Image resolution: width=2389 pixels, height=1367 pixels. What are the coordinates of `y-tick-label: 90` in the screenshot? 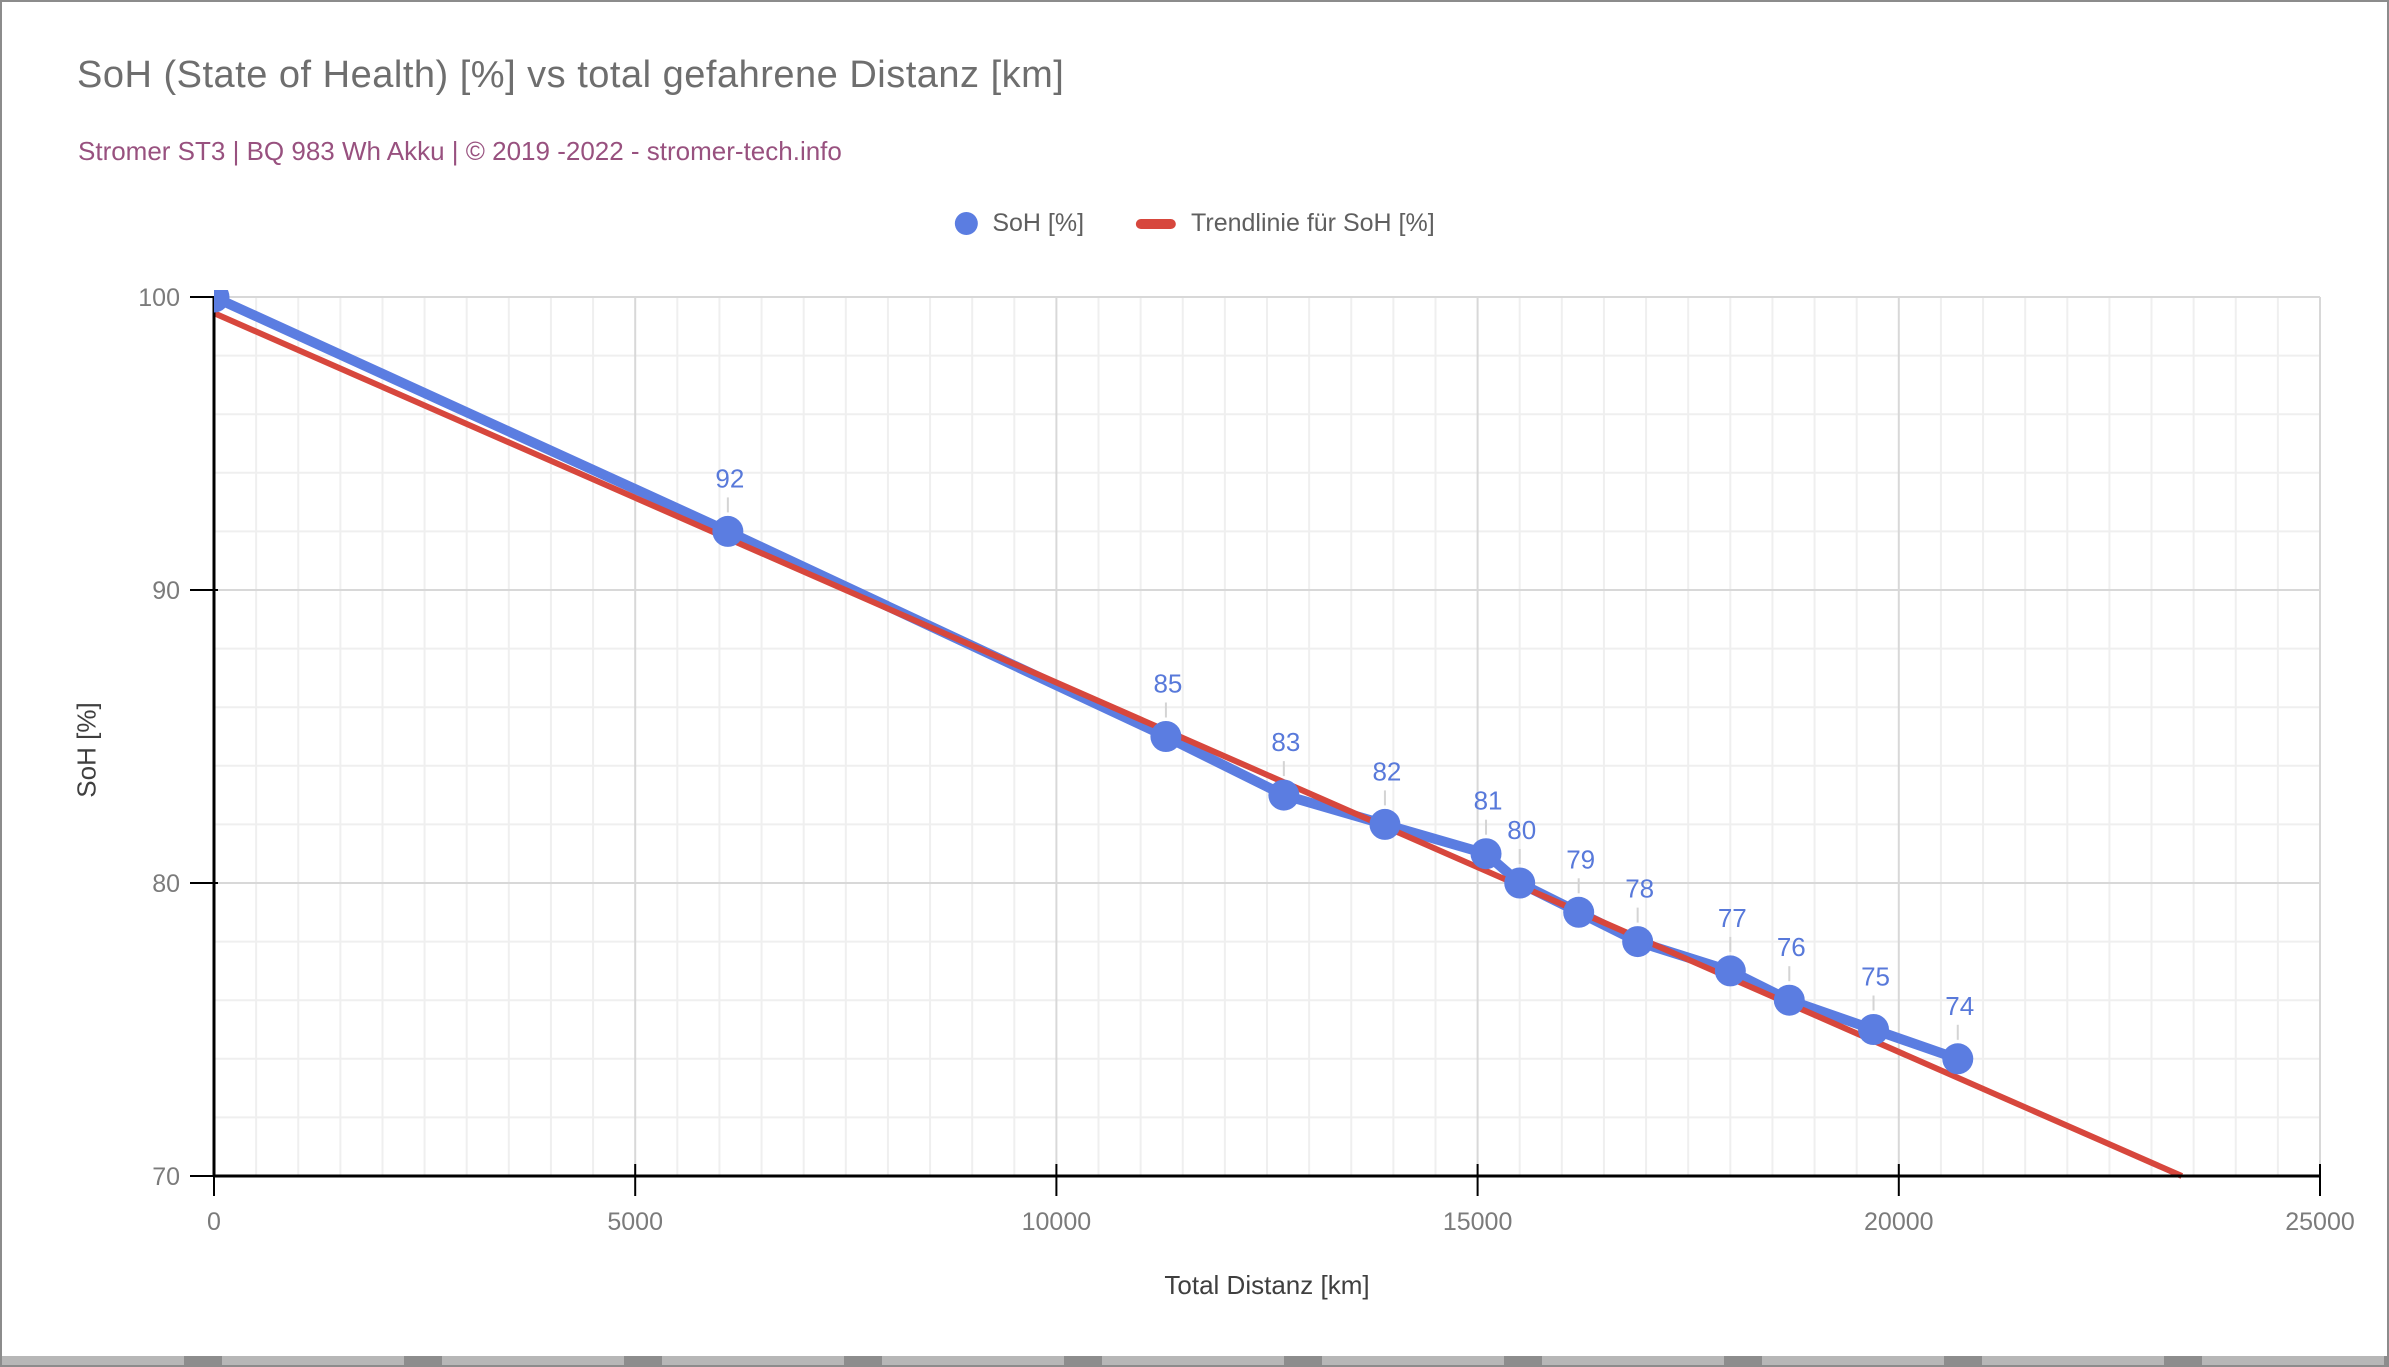 It's located at (166, 591).